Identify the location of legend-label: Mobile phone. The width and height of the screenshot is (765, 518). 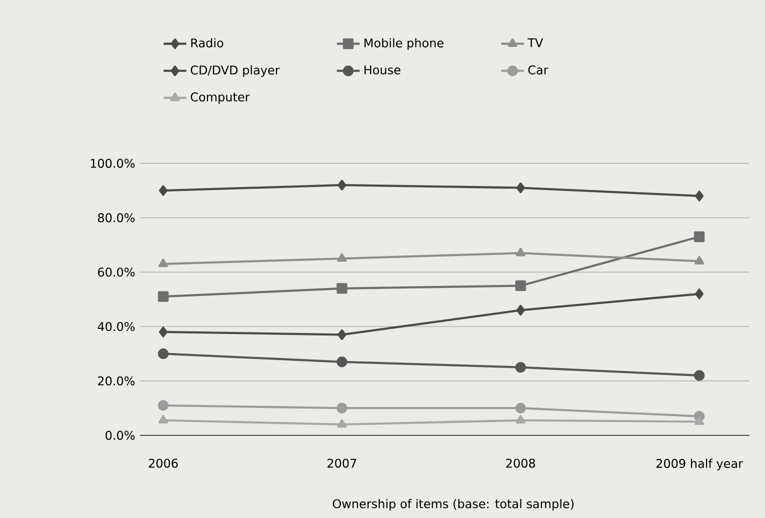
(404, 44).